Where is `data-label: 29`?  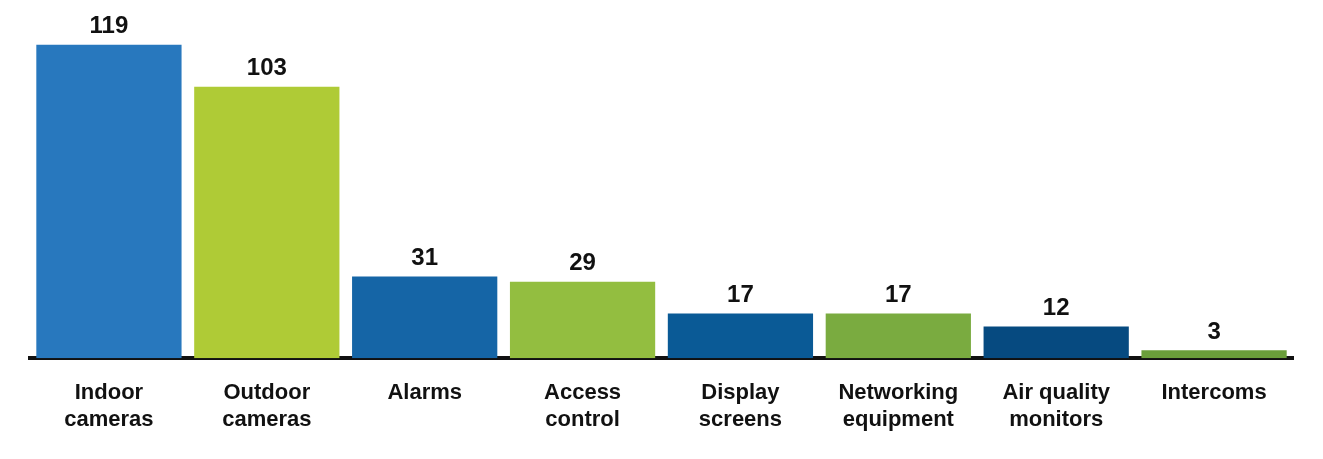 data-label: 29 is located at coordinates (582, 262).